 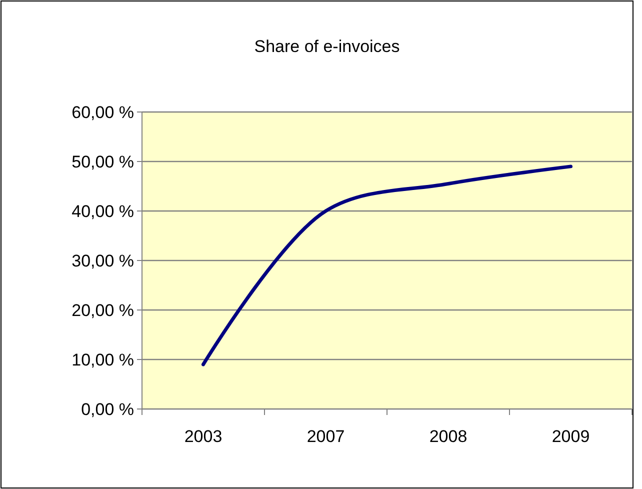 I want to click on chart-title: Share of e-invoices, so click(x=327, y=46).